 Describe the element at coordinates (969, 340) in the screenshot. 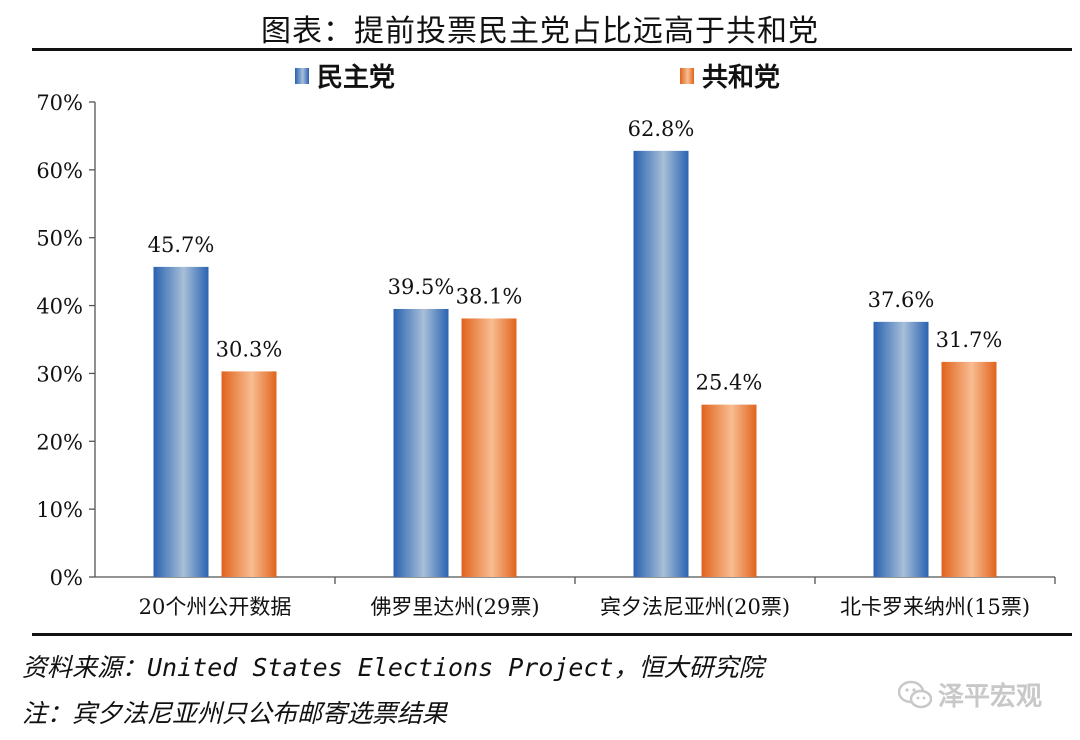

I see `data-label: 31.7%` at that location.